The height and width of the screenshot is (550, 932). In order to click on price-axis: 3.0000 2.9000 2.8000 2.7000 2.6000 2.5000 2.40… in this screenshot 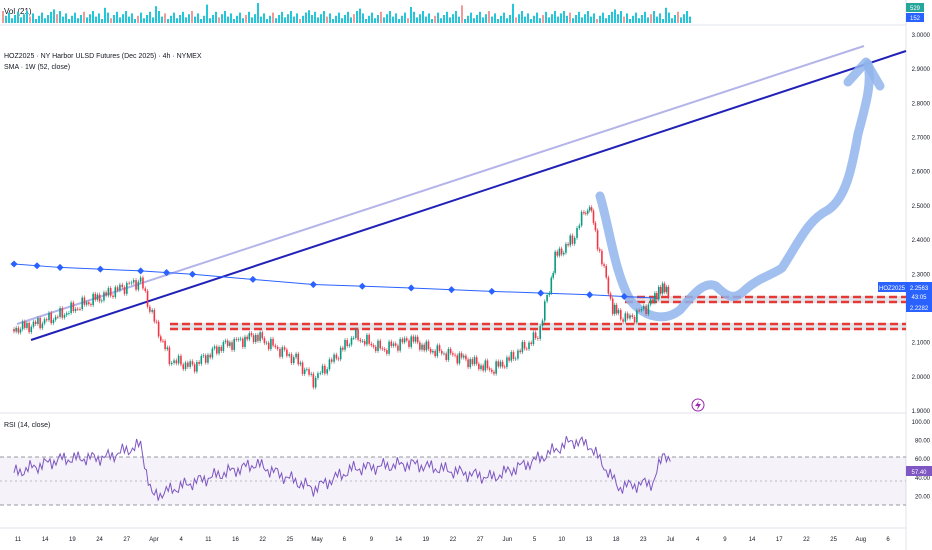, I will do `click(921, 224)`.